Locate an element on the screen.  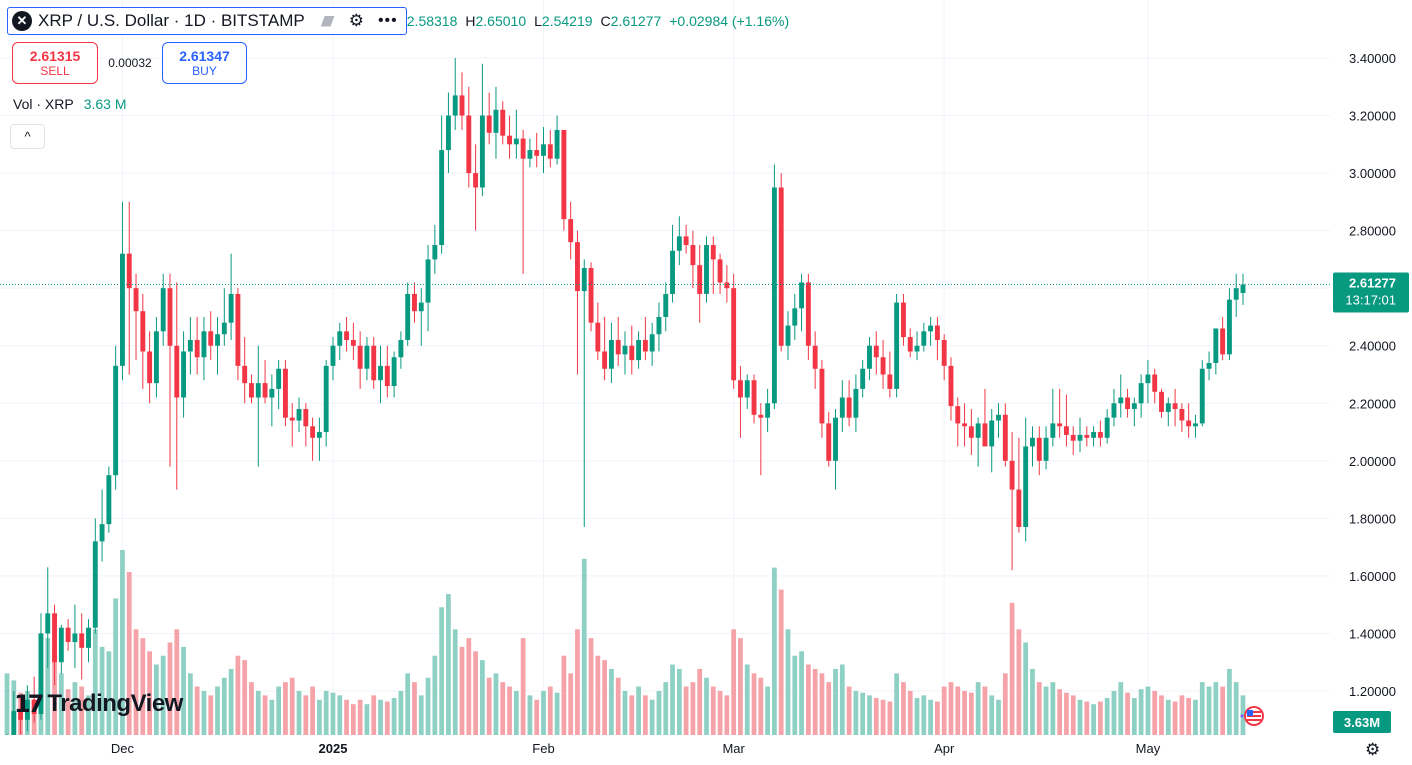
high-key: H is located at coordinates (470, 21).